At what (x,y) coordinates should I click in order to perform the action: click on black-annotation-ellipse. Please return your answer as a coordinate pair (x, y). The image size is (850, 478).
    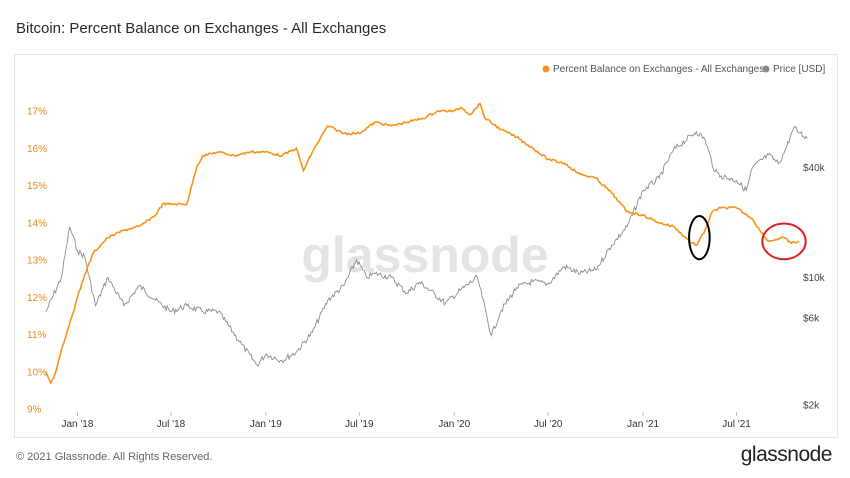
    Looking at the image, I should click on (699, 238).